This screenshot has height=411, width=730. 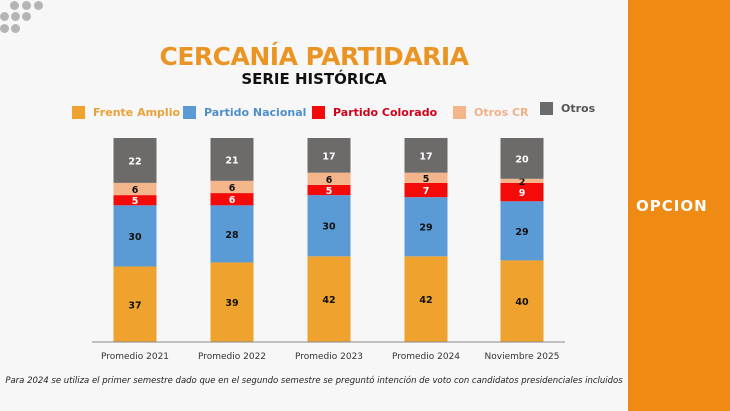 I want to click on data-label: 40, so click(x=522, y=302).